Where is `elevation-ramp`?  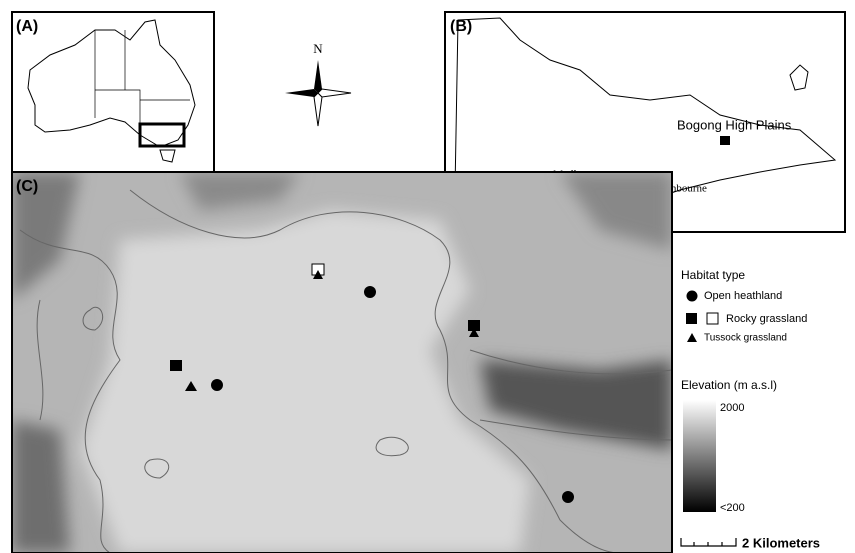
elevation-ramp is located at coordinates (699, 456).